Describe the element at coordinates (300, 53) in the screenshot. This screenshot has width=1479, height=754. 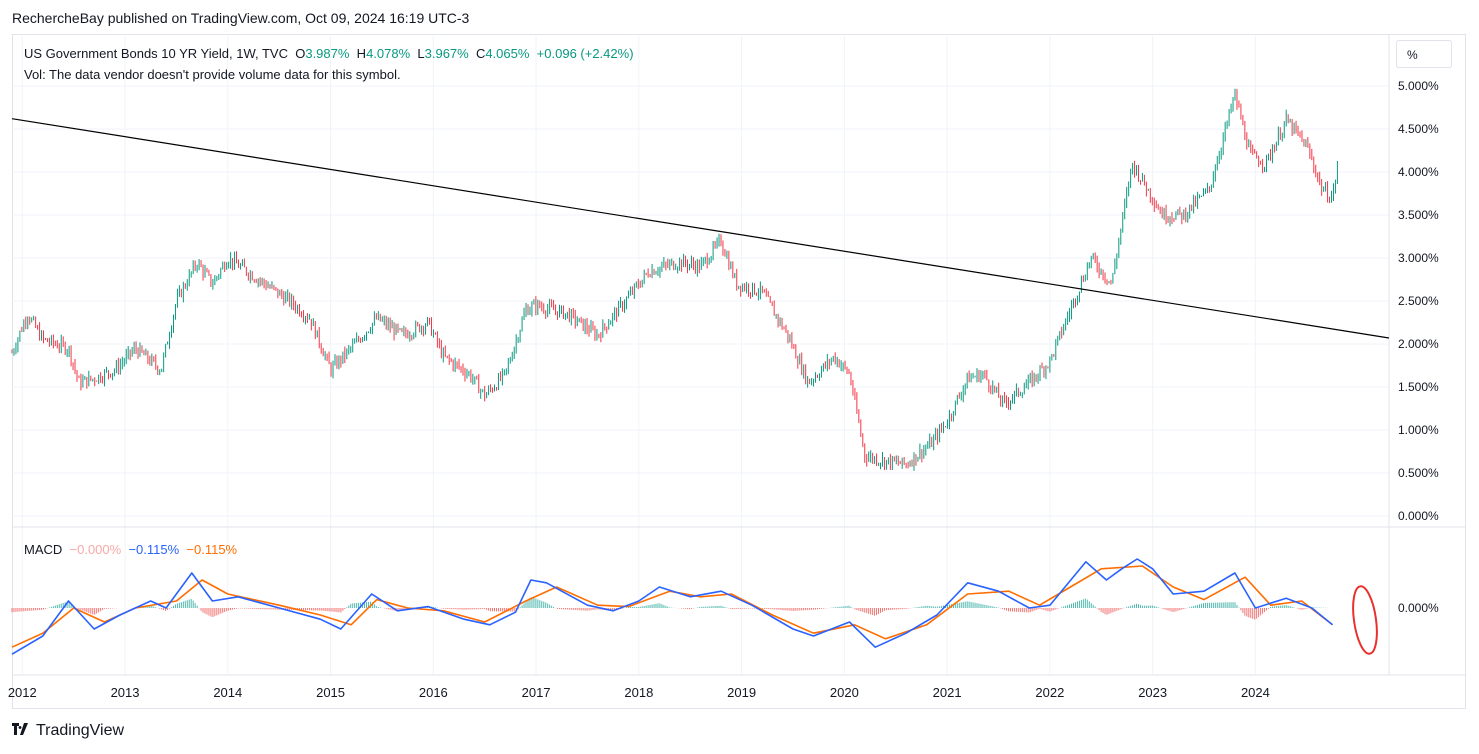
I see `open-label: O` at that location.